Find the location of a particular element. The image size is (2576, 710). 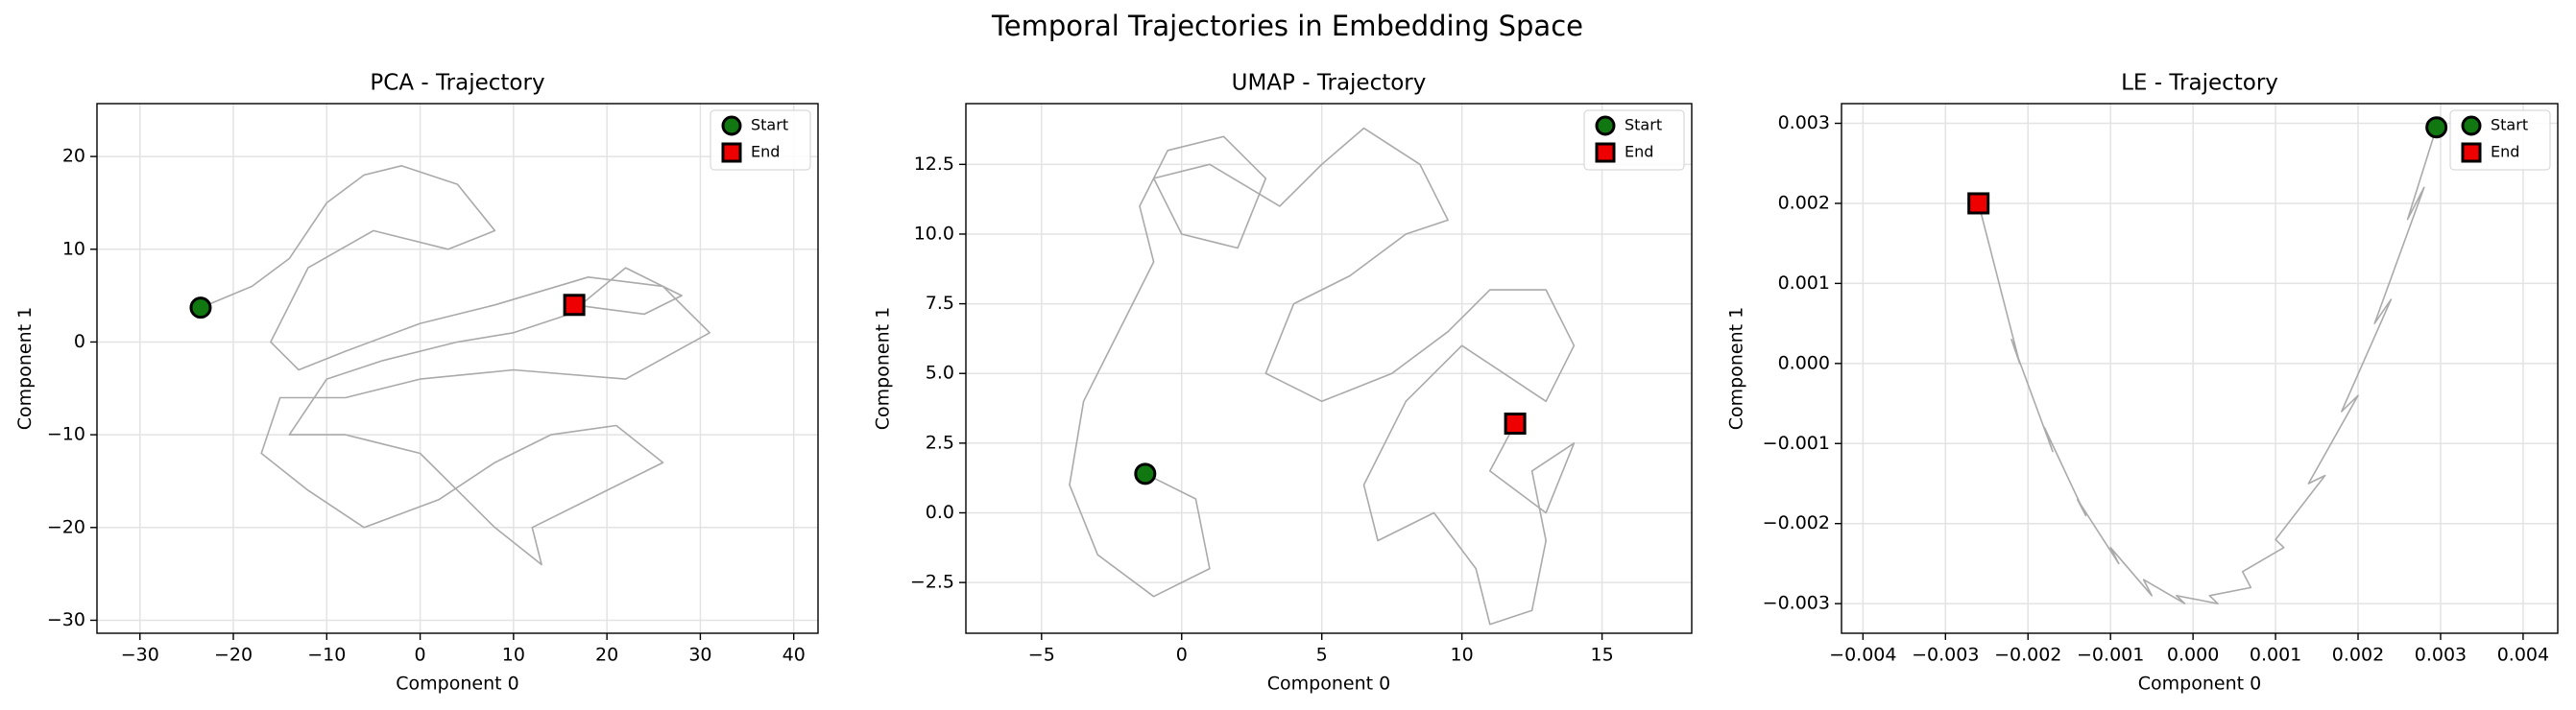

y-tick-label: 0.000 is located at coordinates (1804, 362).